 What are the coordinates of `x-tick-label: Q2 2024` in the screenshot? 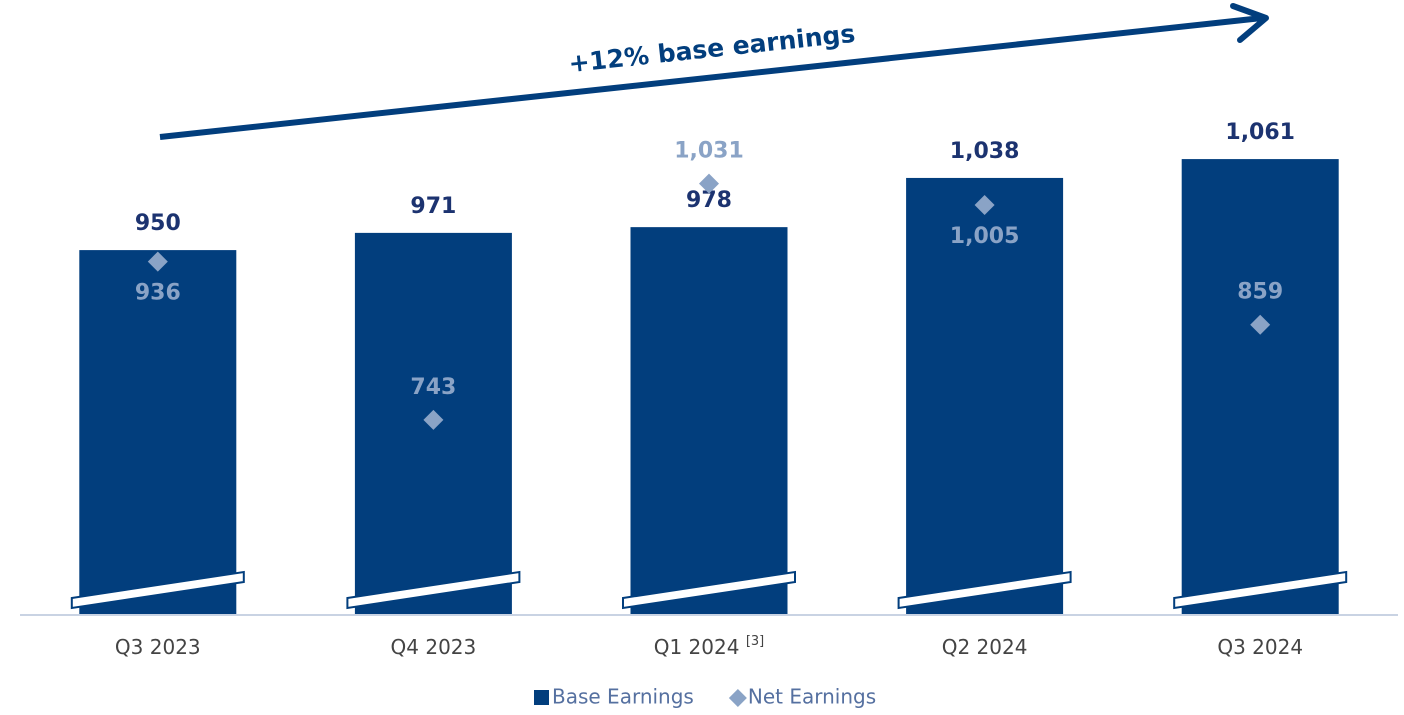 It's located at (985, 647).